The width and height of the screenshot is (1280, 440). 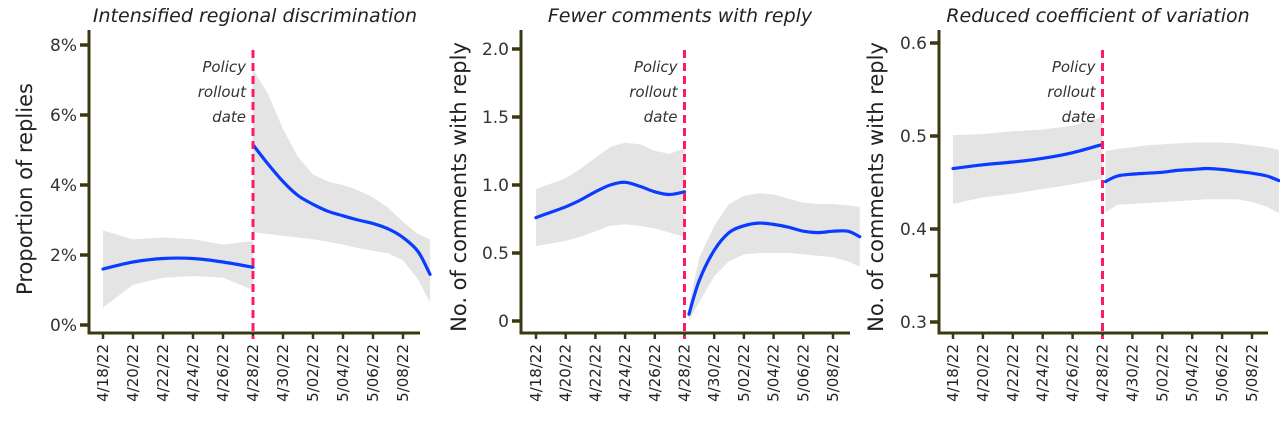 I want to click on y-tick-label: 0.4, so click(x=913, y=230).